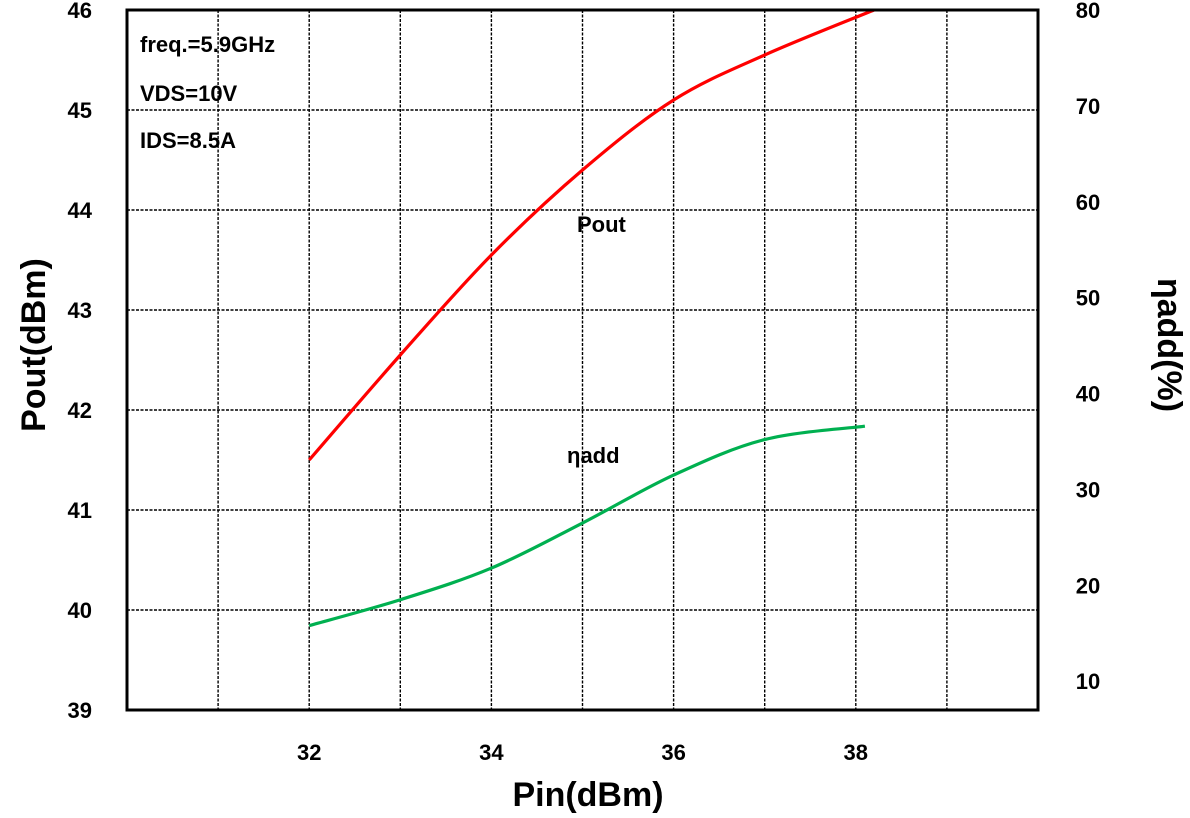  Describe the element at coordinates (587, 526) in the screenshot. I see `series-line-eta-add` at that location.